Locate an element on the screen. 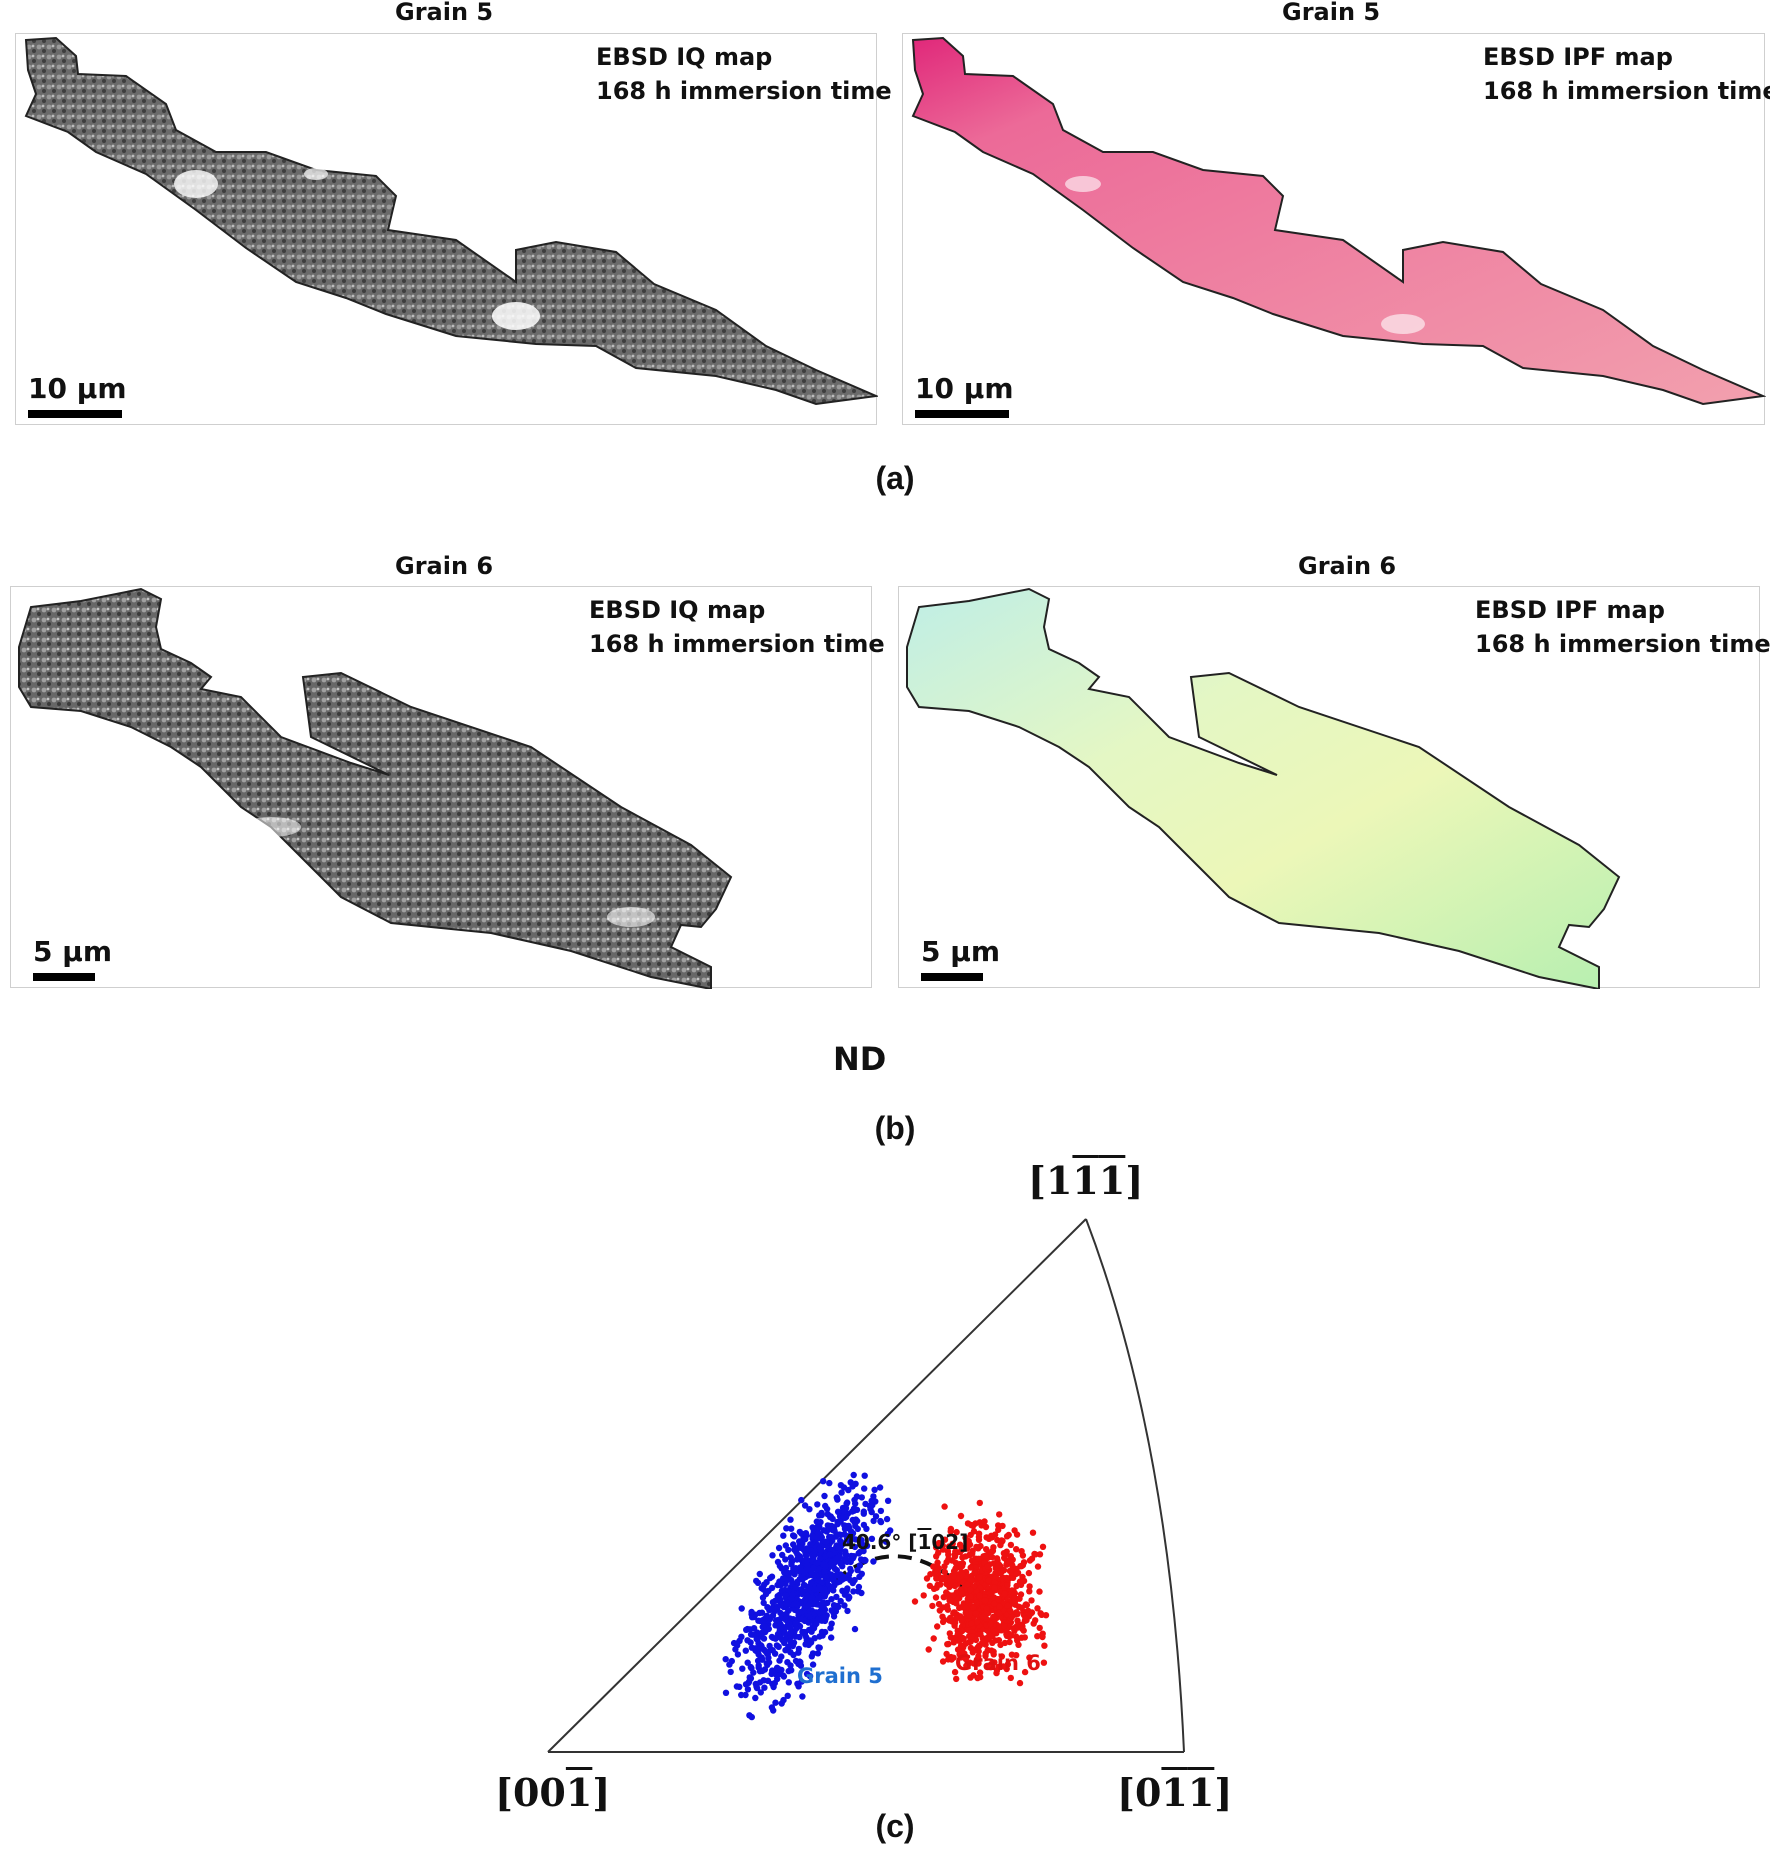 The height and width of the screenshot is (1855, 1770). grain5-iq-title: Grain 5 is located at coordinates (444, 13).